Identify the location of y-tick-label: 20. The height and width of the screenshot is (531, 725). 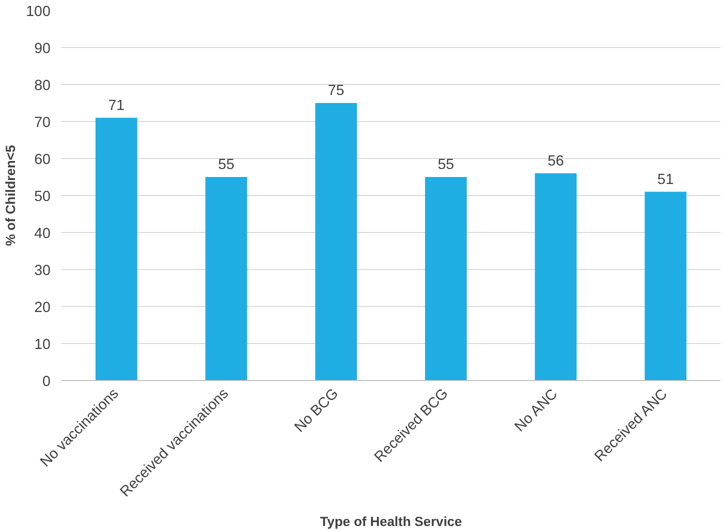
(42, 308).